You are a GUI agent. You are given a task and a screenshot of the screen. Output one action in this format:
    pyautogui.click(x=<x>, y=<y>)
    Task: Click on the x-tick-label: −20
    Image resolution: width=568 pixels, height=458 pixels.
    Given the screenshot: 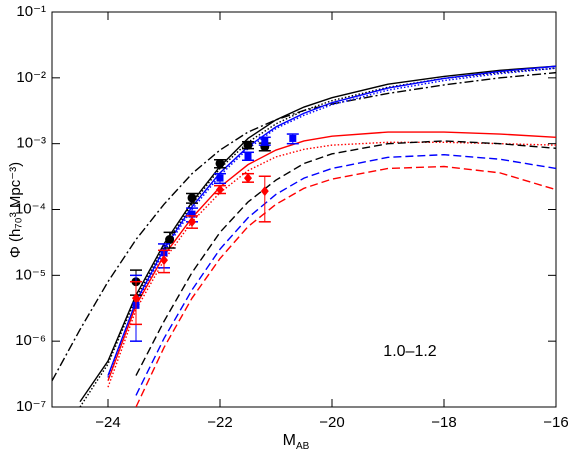 What is the action you would take?
    pyautogui.click(x=331, y=422)
    